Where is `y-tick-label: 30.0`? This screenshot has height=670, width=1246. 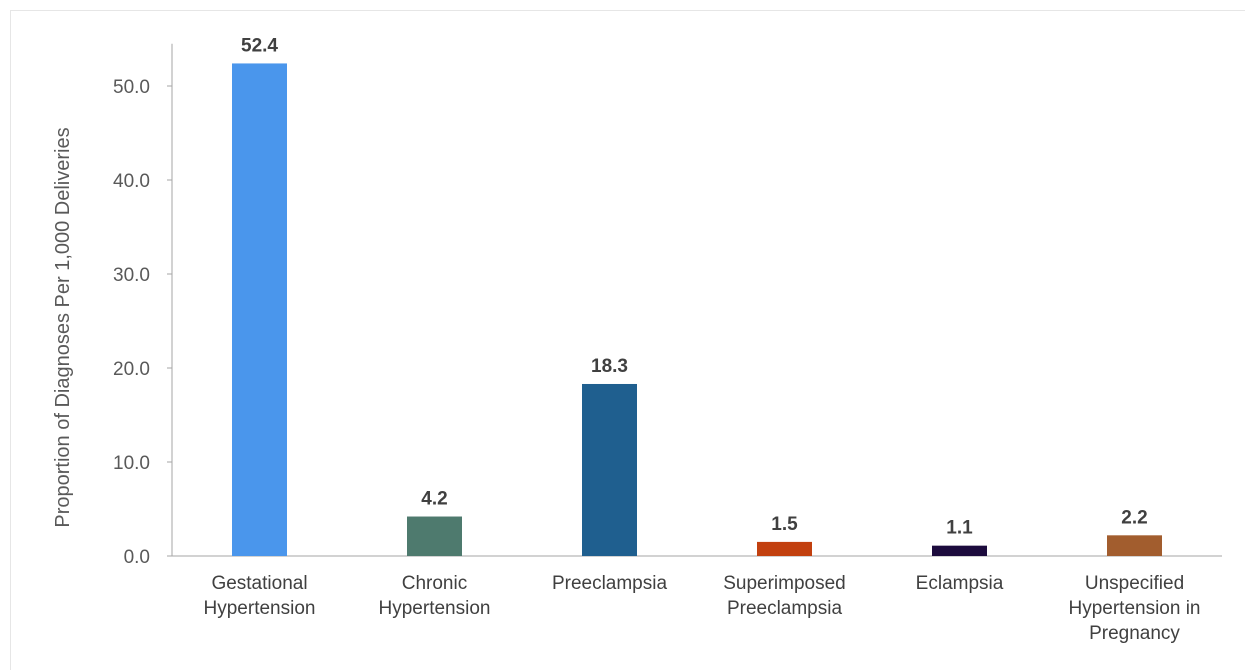 y-tick-label: 30.0 is located at coordinates (131, 275).